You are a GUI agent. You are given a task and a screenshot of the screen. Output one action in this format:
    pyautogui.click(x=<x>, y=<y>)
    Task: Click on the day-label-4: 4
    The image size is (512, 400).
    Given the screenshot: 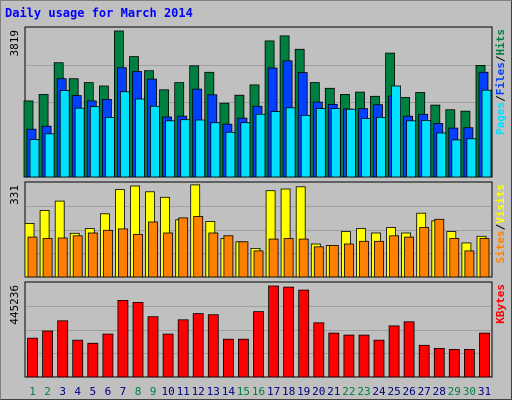 What is the action you would take?
    pyautogui.click(x=77, y=391)
    